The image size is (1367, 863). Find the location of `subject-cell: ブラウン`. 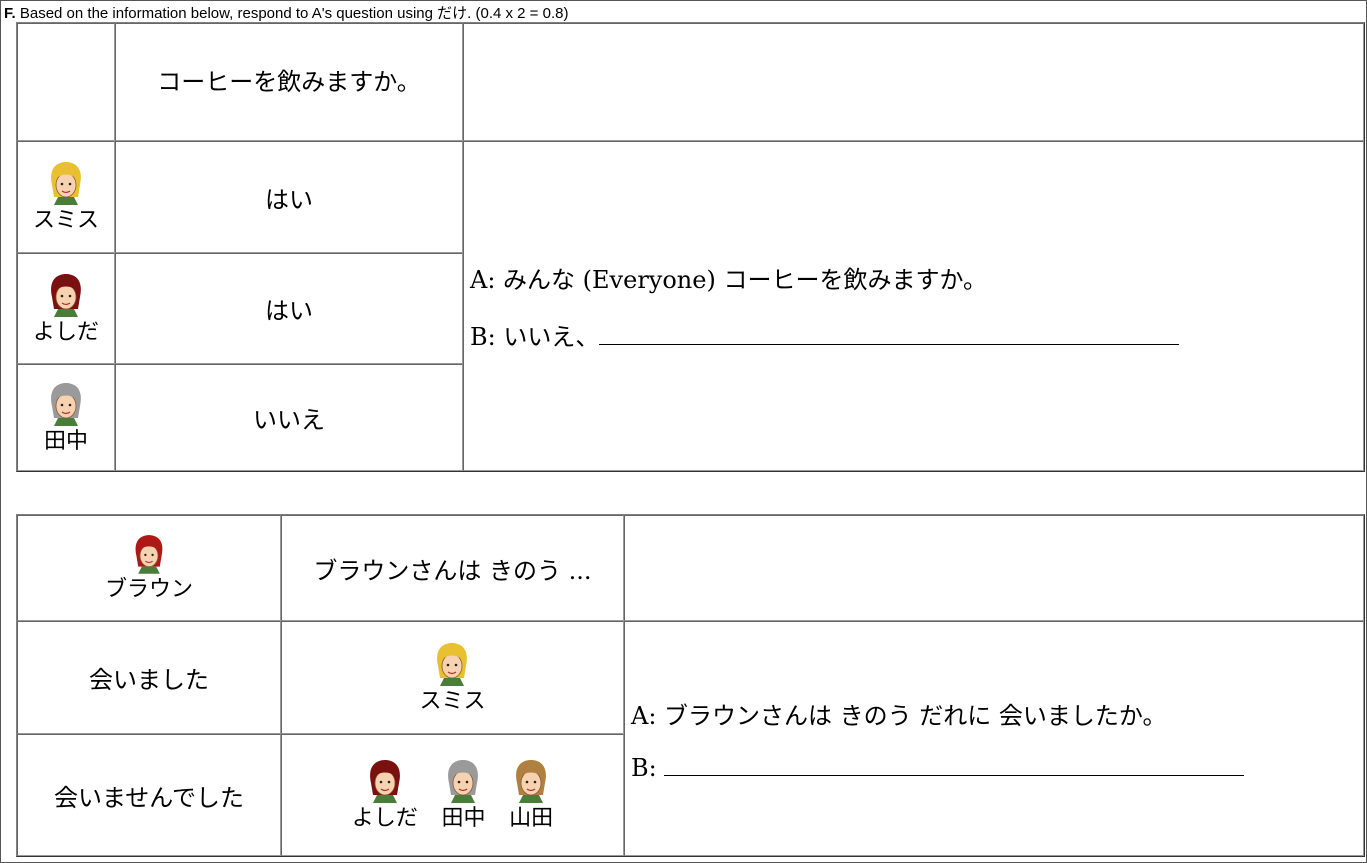

subject-cell: ブラウン is located at coordinates (149, 568).